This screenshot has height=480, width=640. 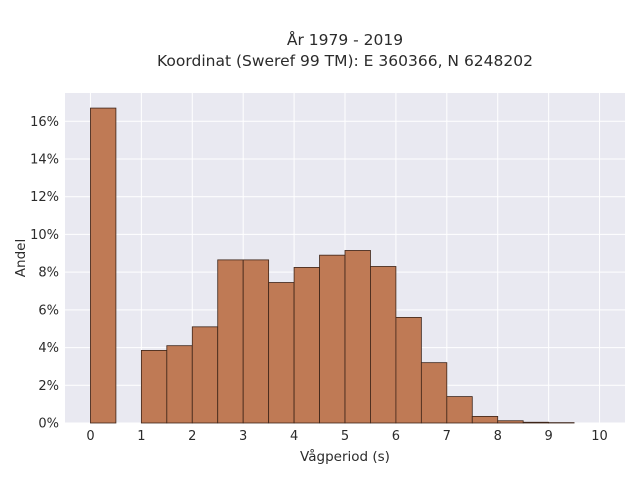 I want to click on y-tick-label: 12%, so click(x=44, y=197).